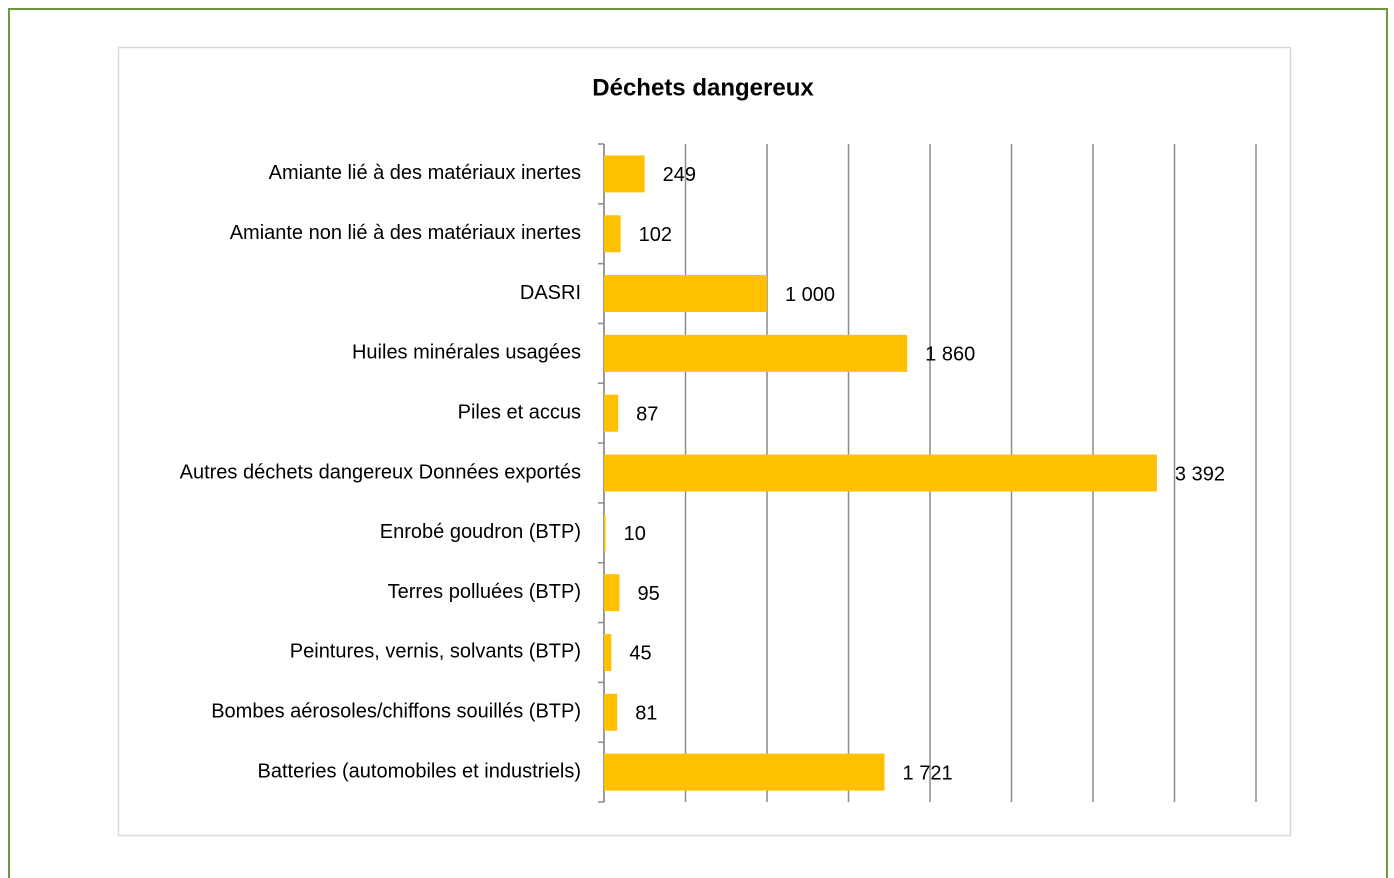  What do you see at coordinates (480, 532) in the screenshot?
I see `y-tick-label: Enrobé goudron (BTP)` at bounding box center [480, 532].